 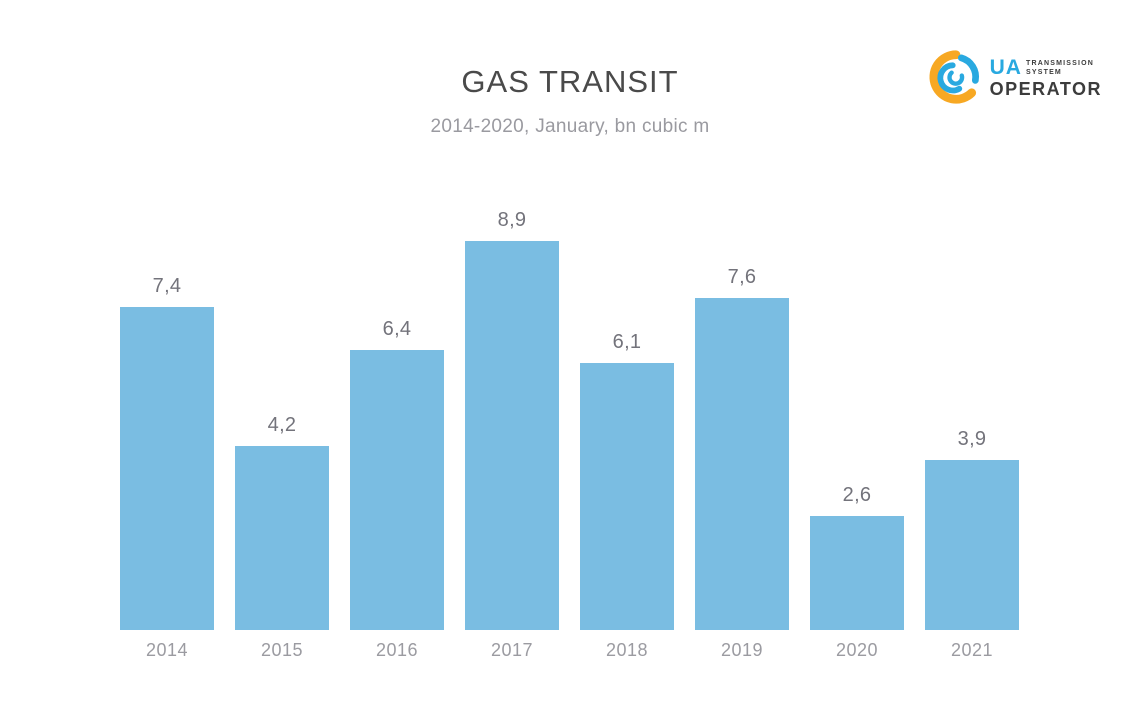 What do you see at coordinates (954, 77) in the screenshot?
I see `logo-swirl-icon` at bounding box center [954, 77].